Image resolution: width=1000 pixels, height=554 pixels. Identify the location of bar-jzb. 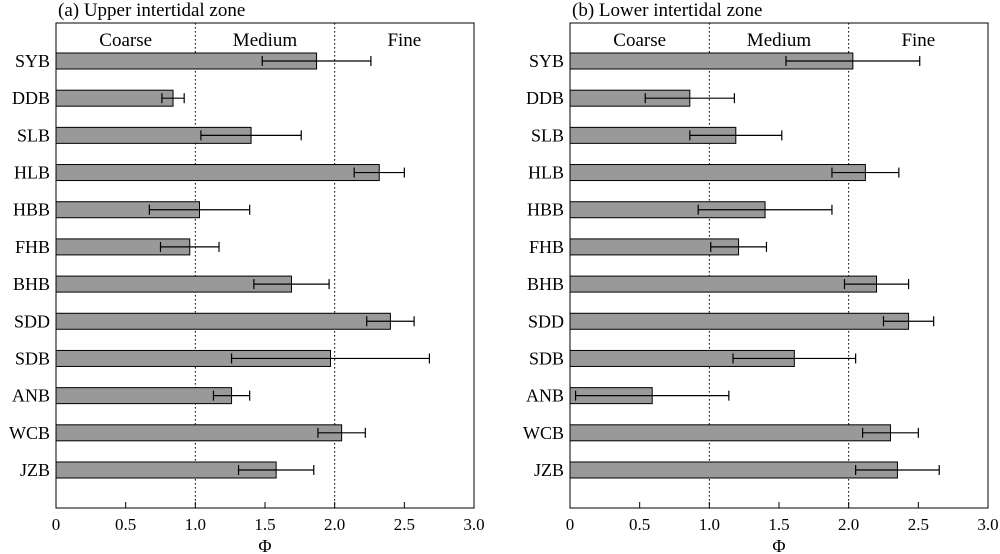
(733, 470).